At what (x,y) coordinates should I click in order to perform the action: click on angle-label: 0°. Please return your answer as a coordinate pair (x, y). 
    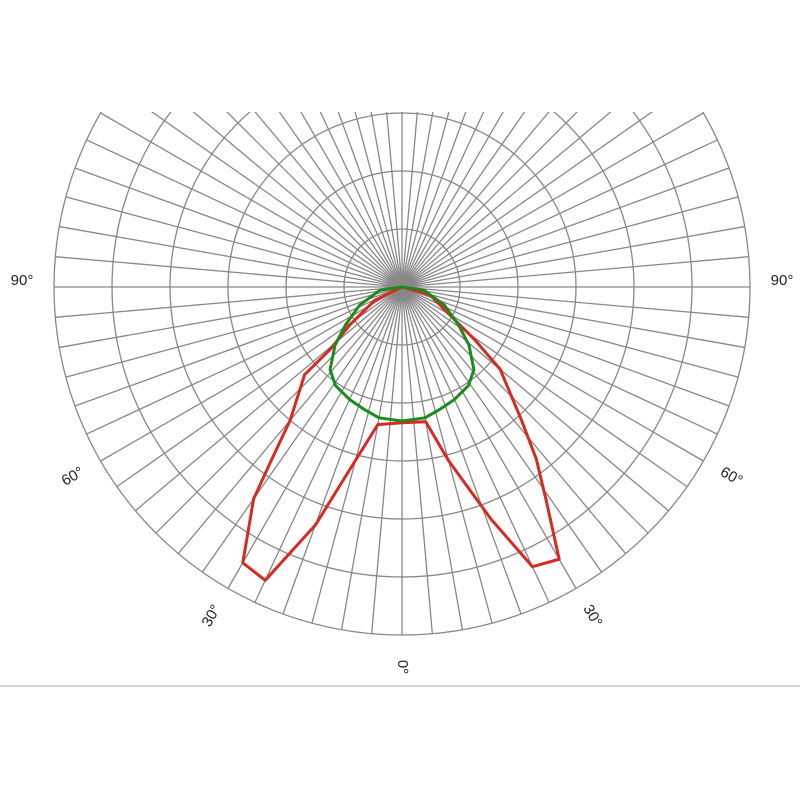
    Looking at the image, I should click on (402, 667).